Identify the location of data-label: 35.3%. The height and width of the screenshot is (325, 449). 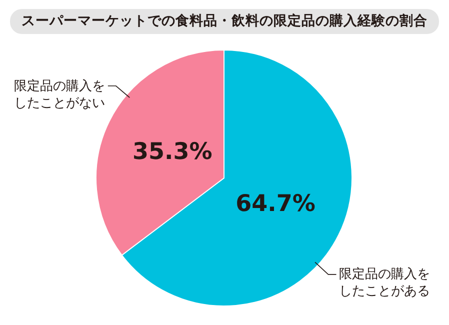
(173, 153).